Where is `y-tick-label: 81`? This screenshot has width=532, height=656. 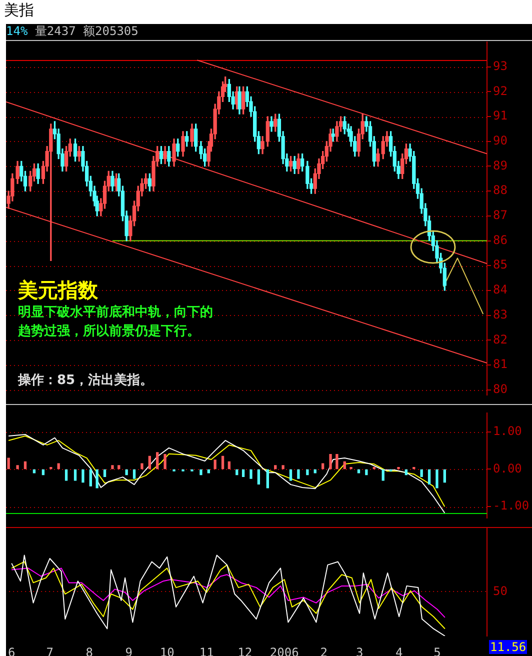
y-tick-label: 81 is located at coordinates (500, 364).